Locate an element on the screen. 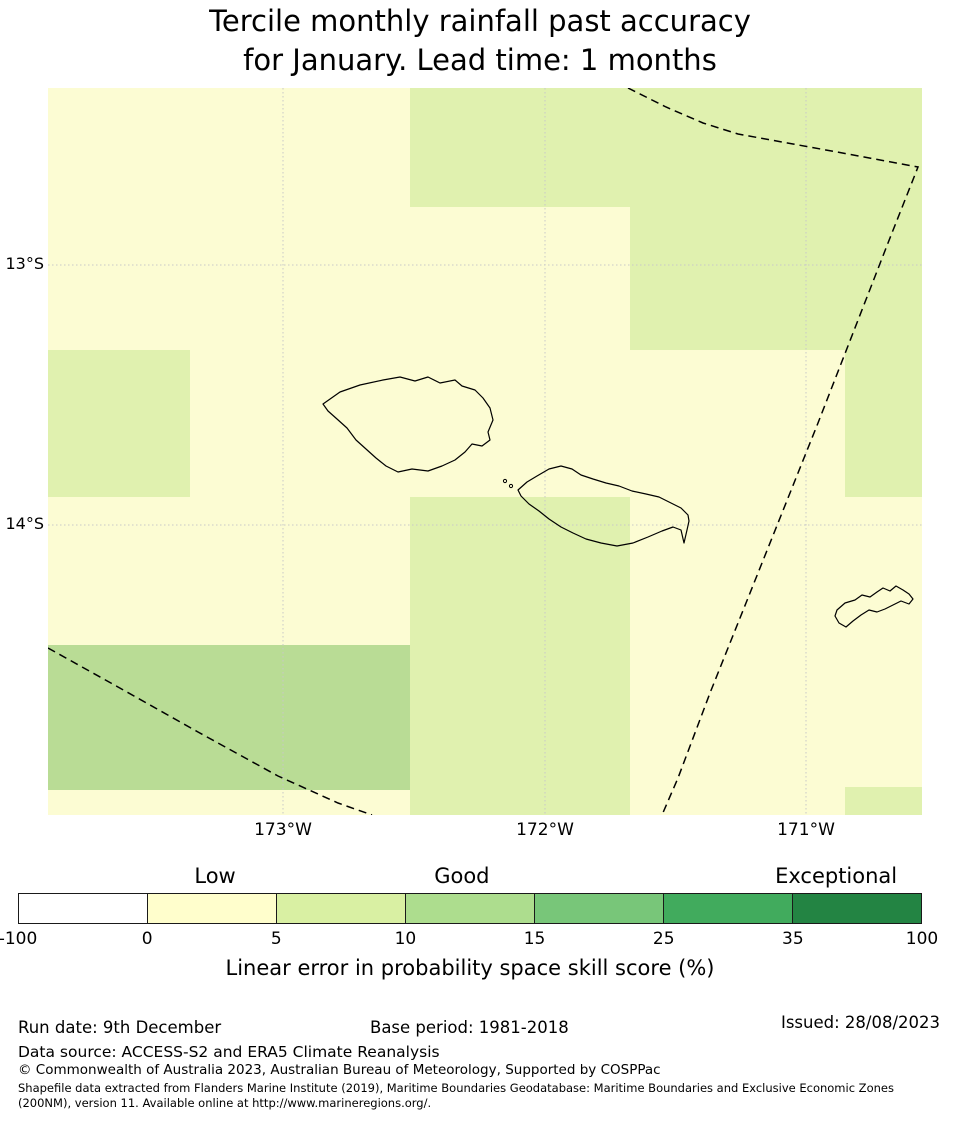  island-upolu is located at coordinates (603, 506).